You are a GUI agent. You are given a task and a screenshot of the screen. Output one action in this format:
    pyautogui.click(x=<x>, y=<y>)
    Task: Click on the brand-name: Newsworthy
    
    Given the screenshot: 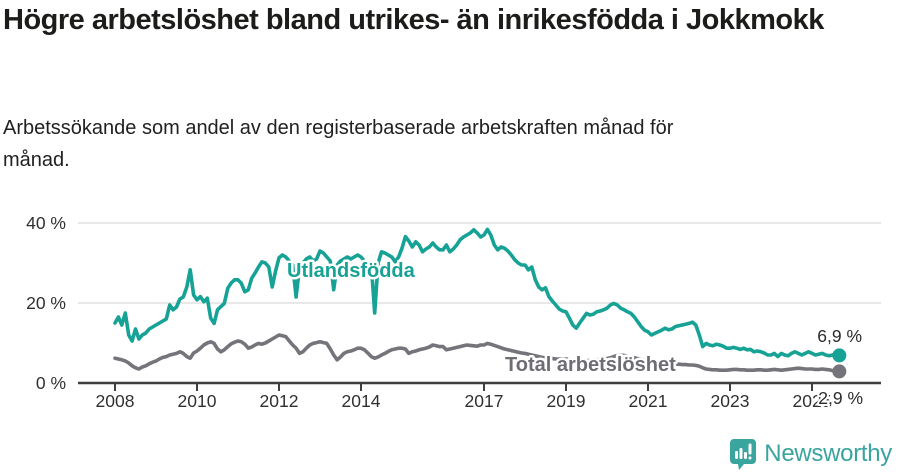 What is the action you would take?
    pyautogui.click(x=828, y=453)
    